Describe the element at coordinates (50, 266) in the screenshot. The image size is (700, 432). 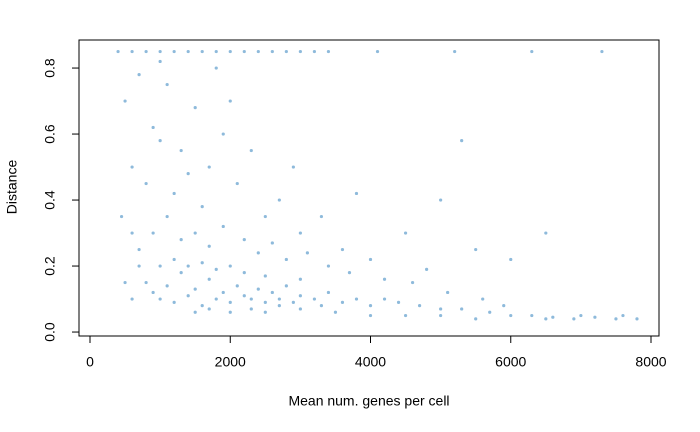
I see `y-tick-label: 0.2` at that location.